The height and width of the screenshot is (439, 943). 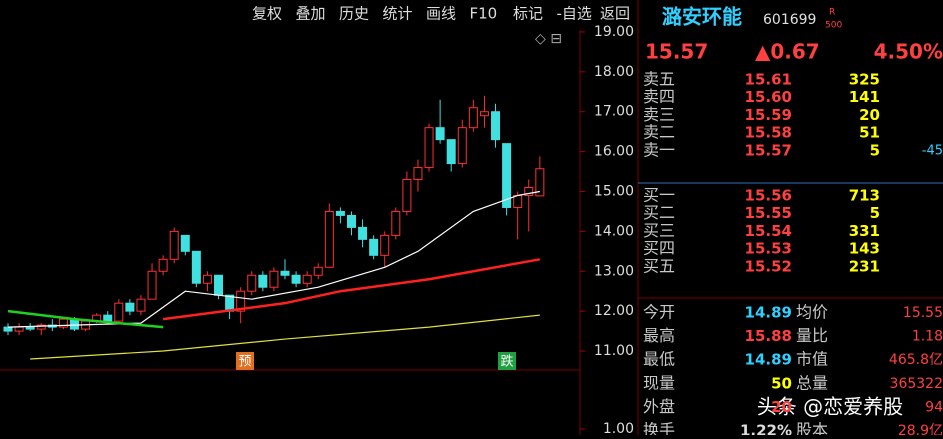 What do you see at coordinates (615, 14) in the screenshot?
I see `toolbar-button: 返回` at bounding box center [615, 14].